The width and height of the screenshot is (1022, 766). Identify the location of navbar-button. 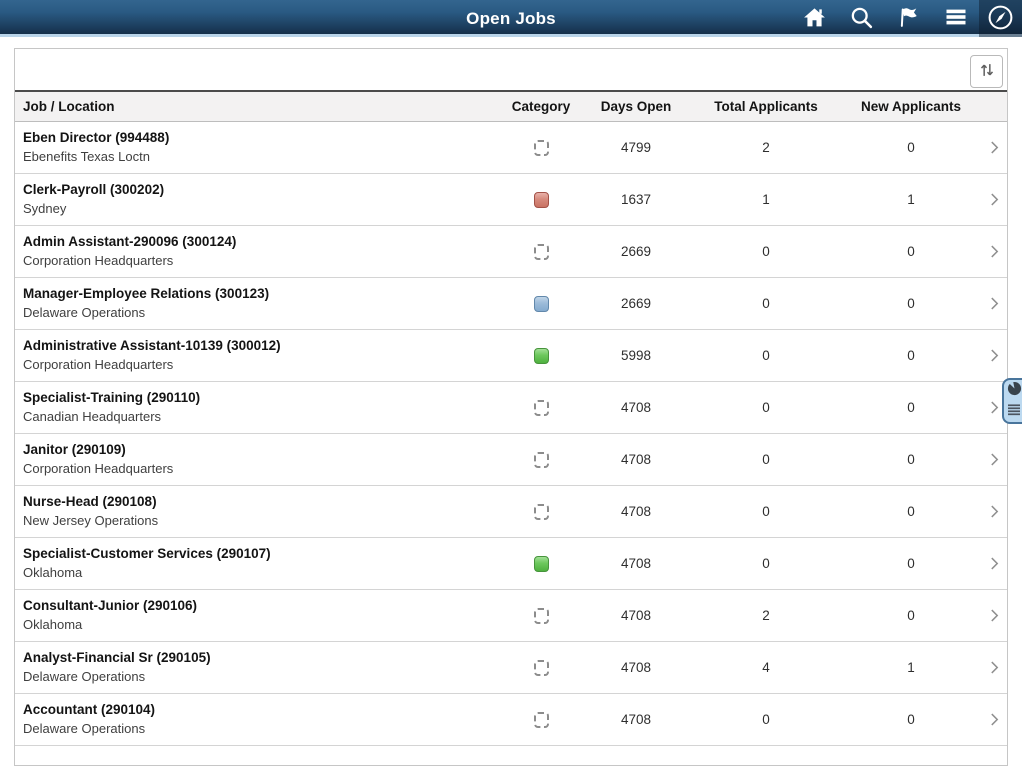
(1000, 18).